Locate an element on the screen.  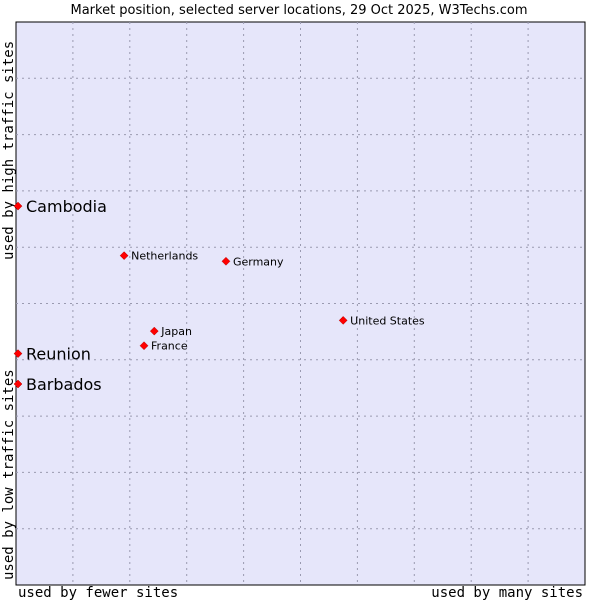
point-label-barbados: Barbados is located at coordinates (64, 384).